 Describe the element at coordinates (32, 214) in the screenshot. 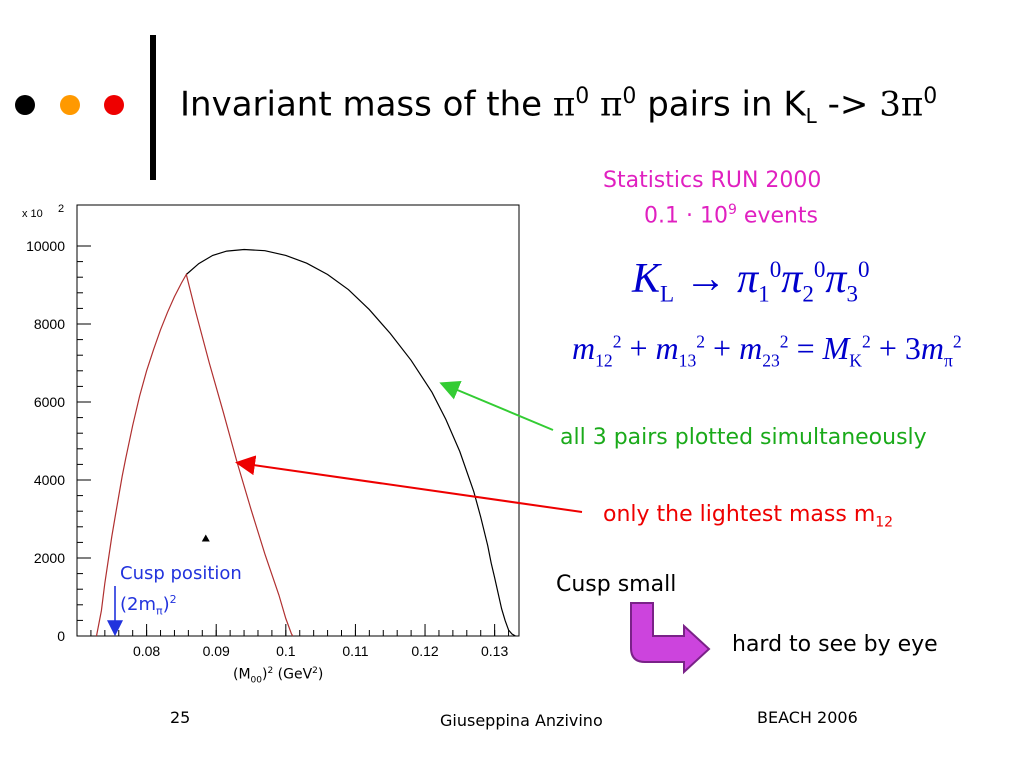

I see `scale-note: x 10` at that location.